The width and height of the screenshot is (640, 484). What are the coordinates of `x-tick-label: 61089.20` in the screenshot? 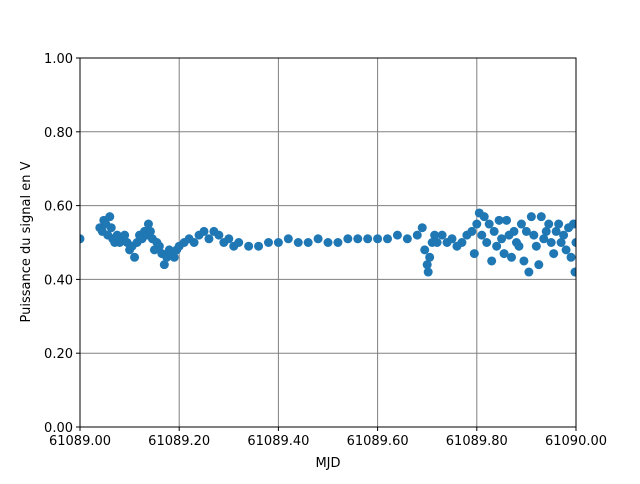 It's located at (179, 441).